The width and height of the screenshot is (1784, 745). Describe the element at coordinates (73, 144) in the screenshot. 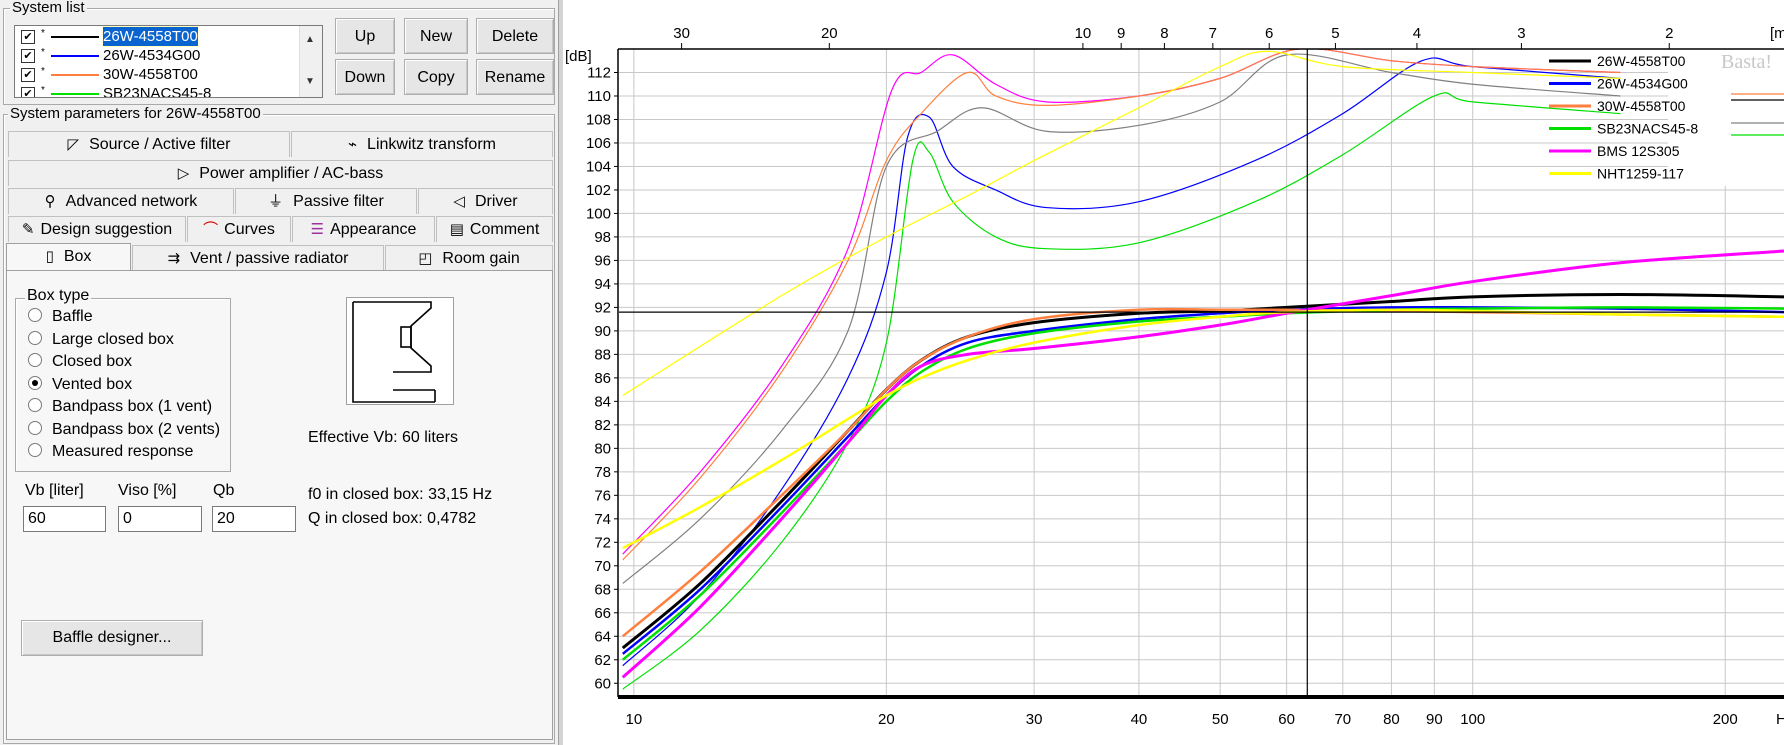

I see `source-filter-icon: ◸` at that location.